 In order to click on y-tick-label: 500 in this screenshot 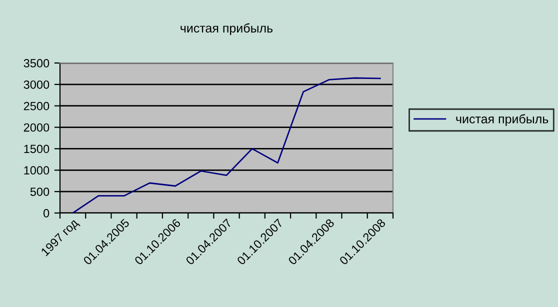, I will do `click(40, 192)`.